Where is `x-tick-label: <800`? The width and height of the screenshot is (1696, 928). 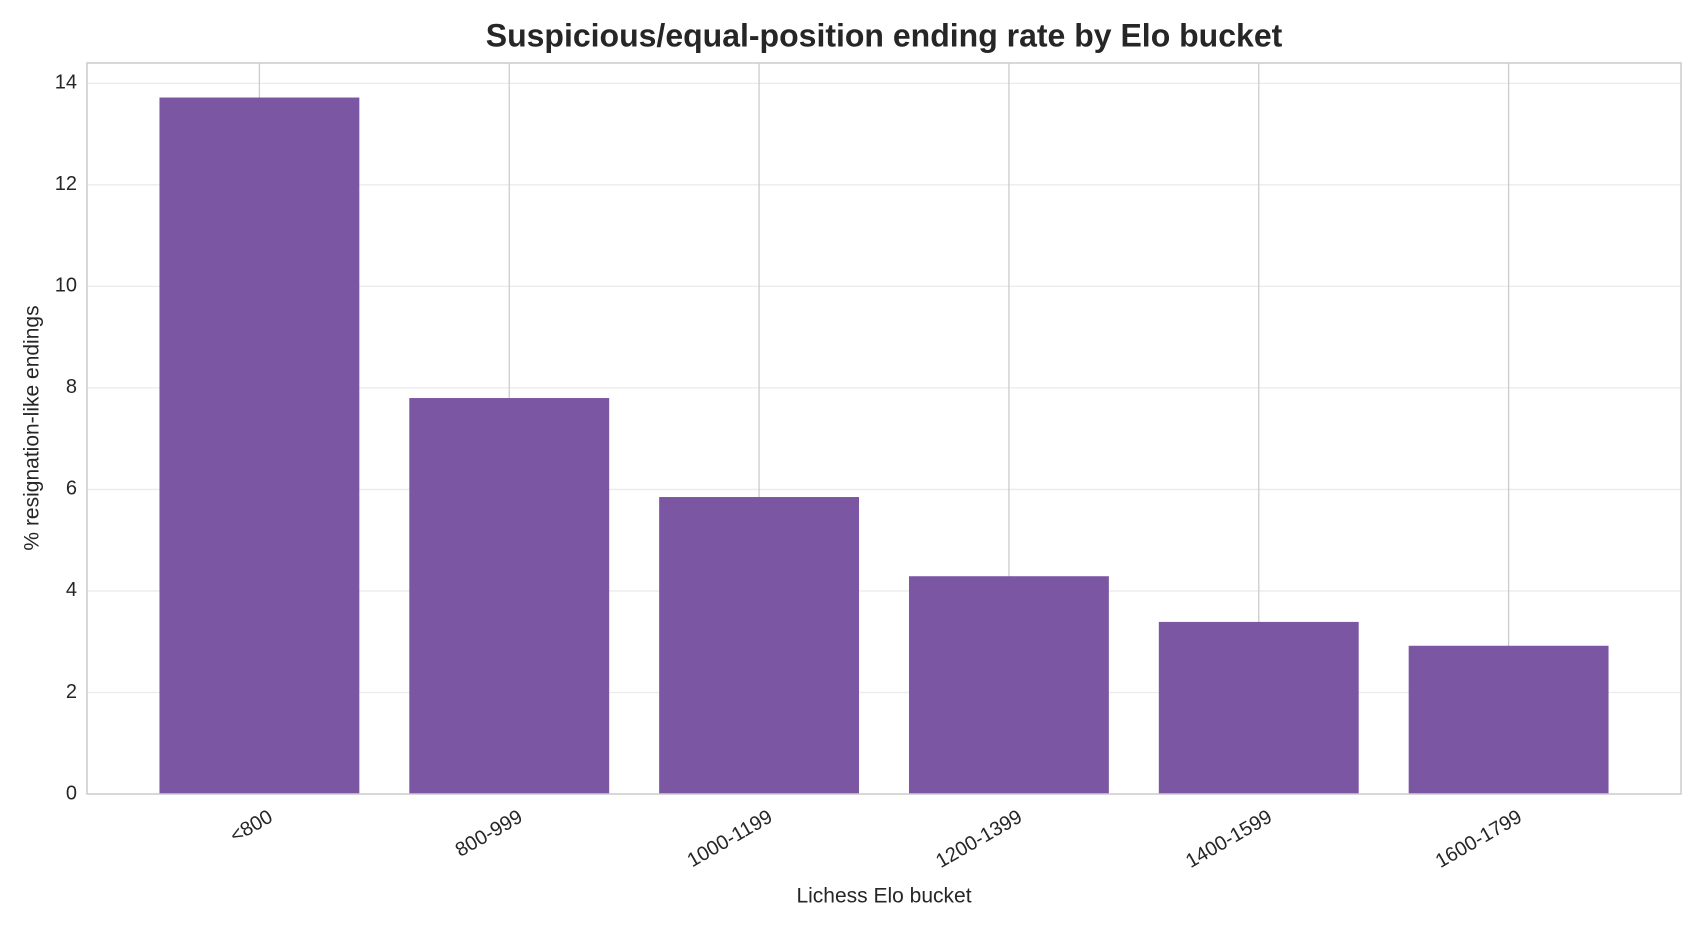 x-tick-label: <800 is located at coordinates (252, 827).